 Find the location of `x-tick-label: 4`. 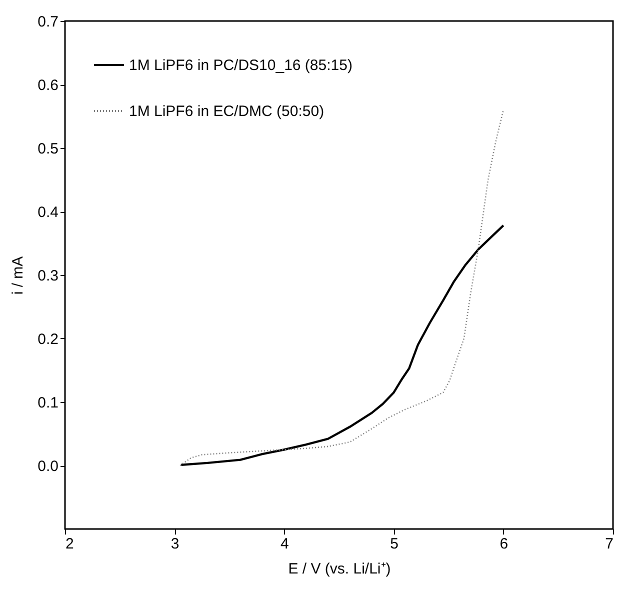

x-tick-label: 4 is located at coordinates (284, 544).